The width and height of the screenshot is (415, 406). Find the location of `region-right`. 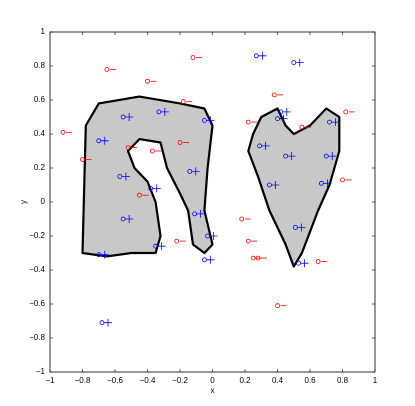

region-right is located at coordinates (294, 187).